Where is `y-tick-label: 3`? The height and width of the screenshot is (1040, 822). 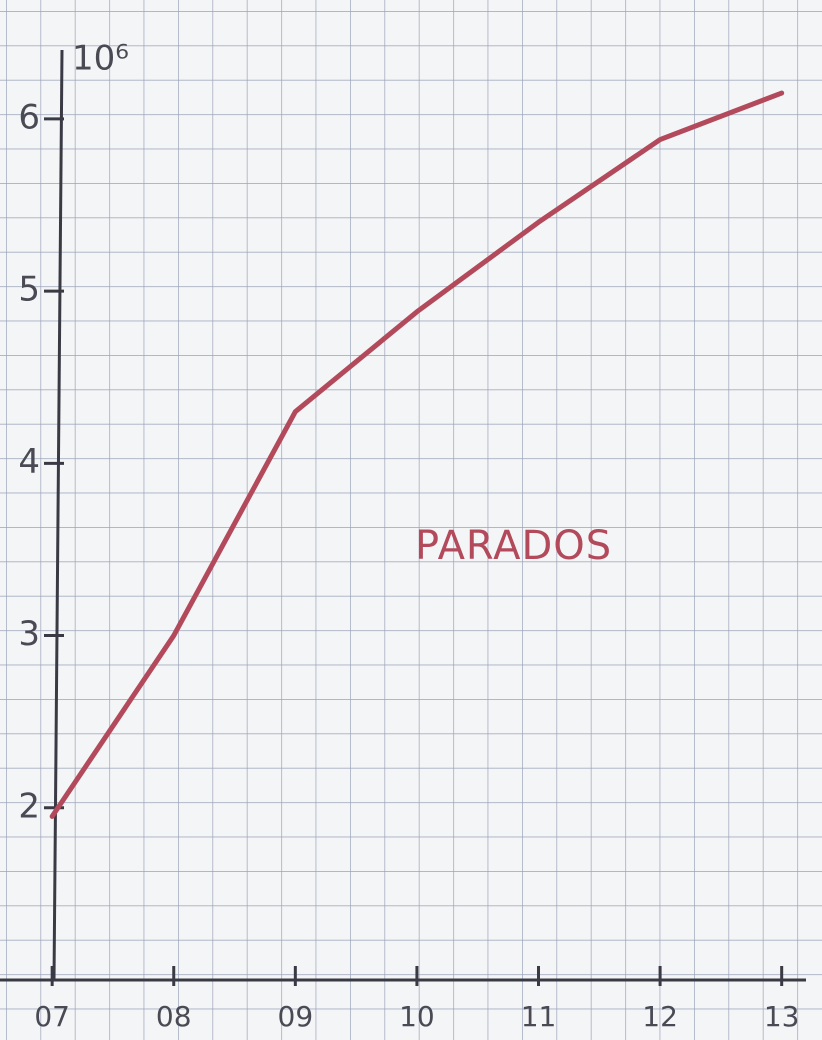
y-tick-label: 3 is located at coordinates (29, 634).